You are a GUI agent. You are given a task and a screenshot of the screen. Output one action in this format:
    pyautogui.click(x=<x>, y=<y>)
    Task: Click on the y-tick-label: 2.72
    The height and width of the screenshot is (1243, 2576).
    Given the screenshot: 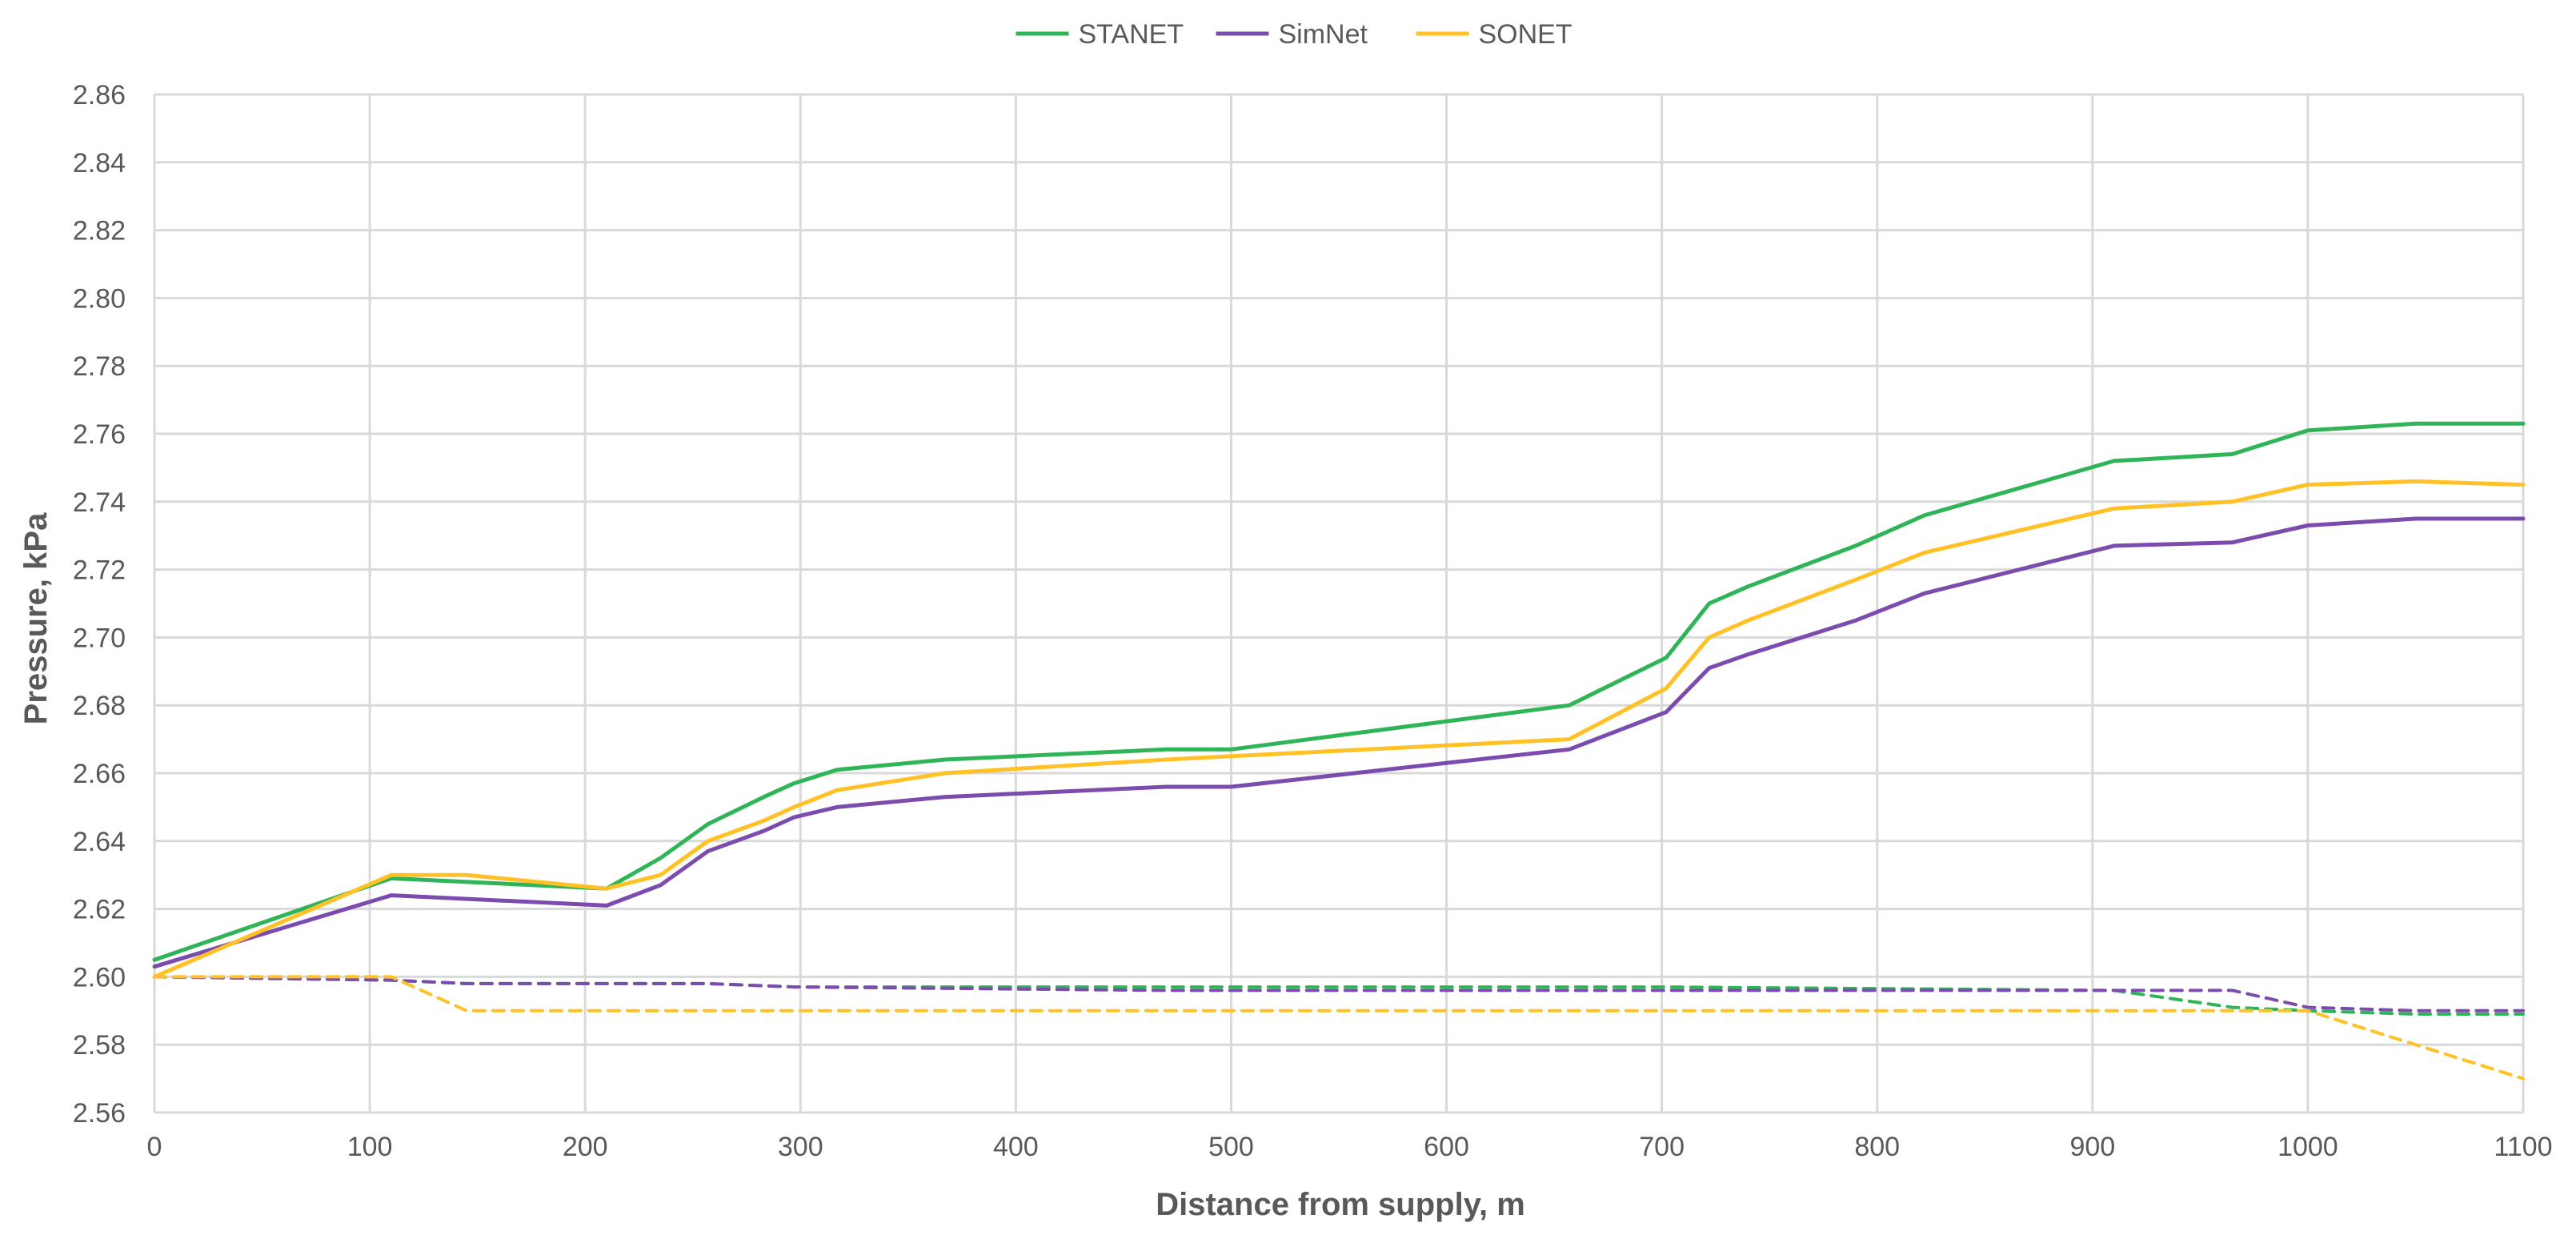 What is the action you would take?
    pyautogui.click(x=99, y=570)
    